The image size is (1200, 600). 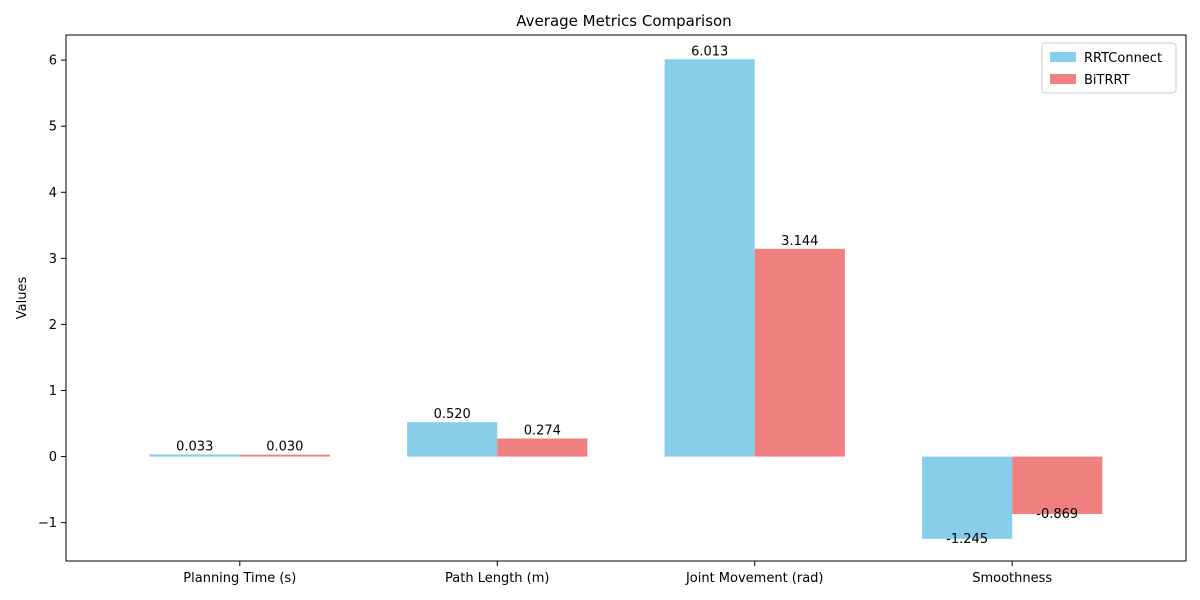 I want to click on x-tick-label: Planning Time (s), so click(x=239, y=578).